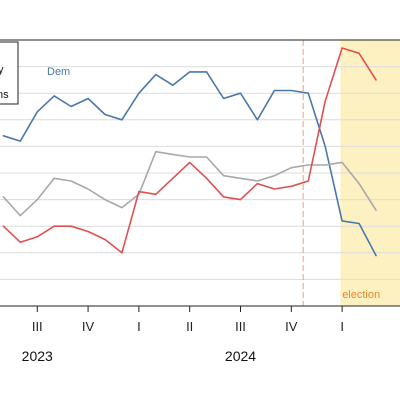 This screenshot has height=400, width=400. I want to click on legend-box, so click(9, 73).